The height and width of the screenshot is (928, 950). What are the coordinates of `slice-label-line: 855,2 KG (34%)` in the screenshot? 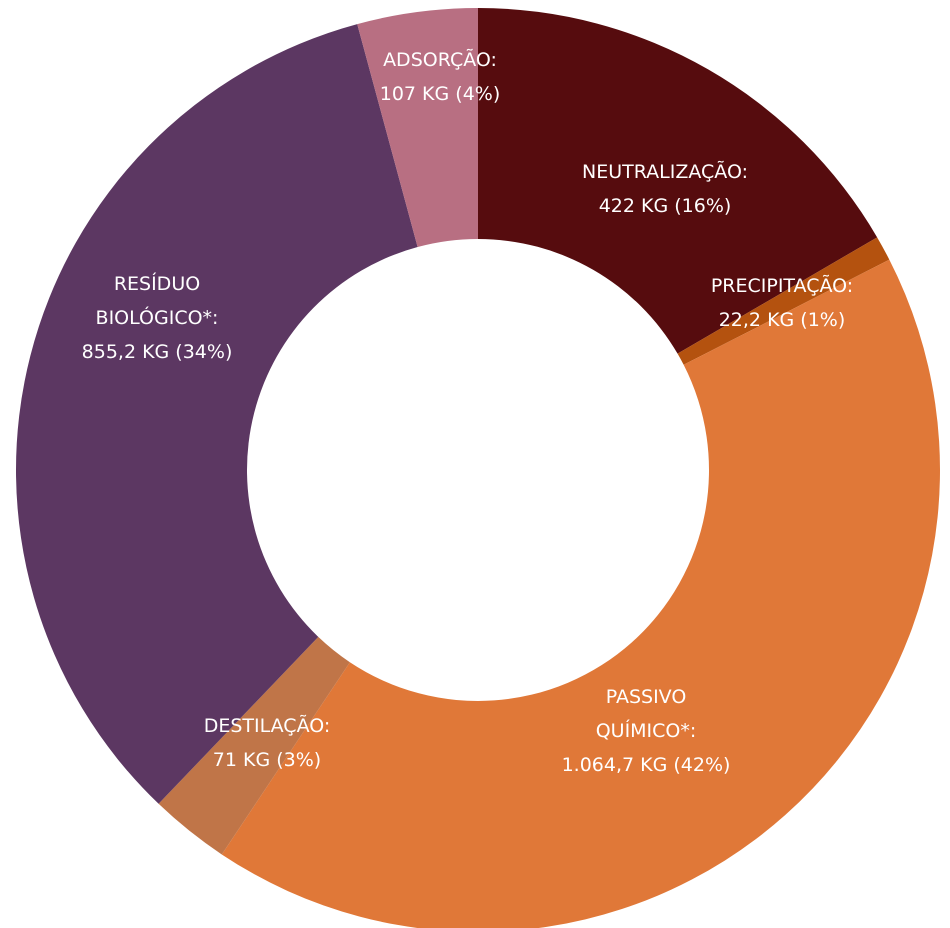 It's located at (157, 352).